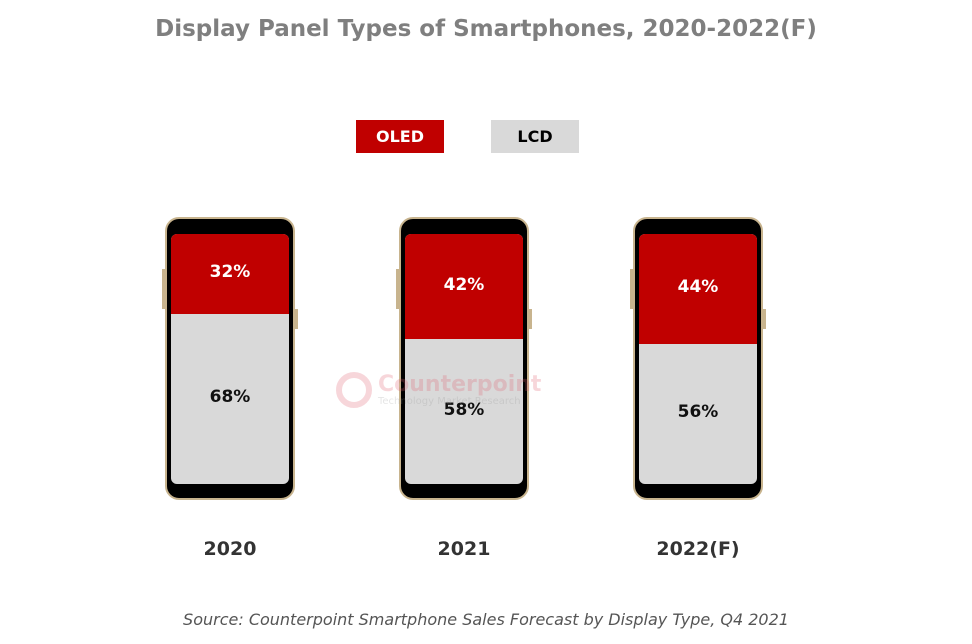 This screenshot has width=972, height=644. I want to click on phone-screen: 32% 68%, so click(230, 359).